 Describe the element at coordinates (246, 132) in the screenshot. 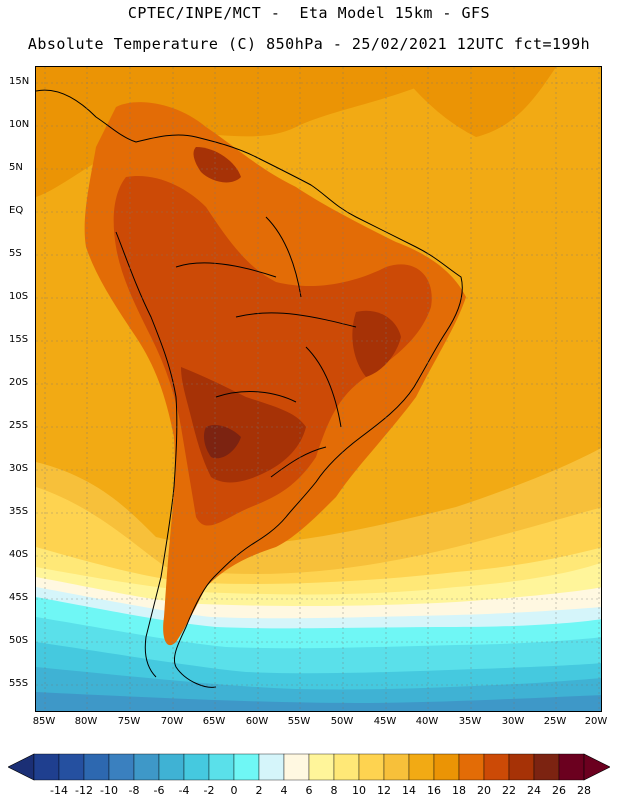

I see `field-warm-north` at that location.